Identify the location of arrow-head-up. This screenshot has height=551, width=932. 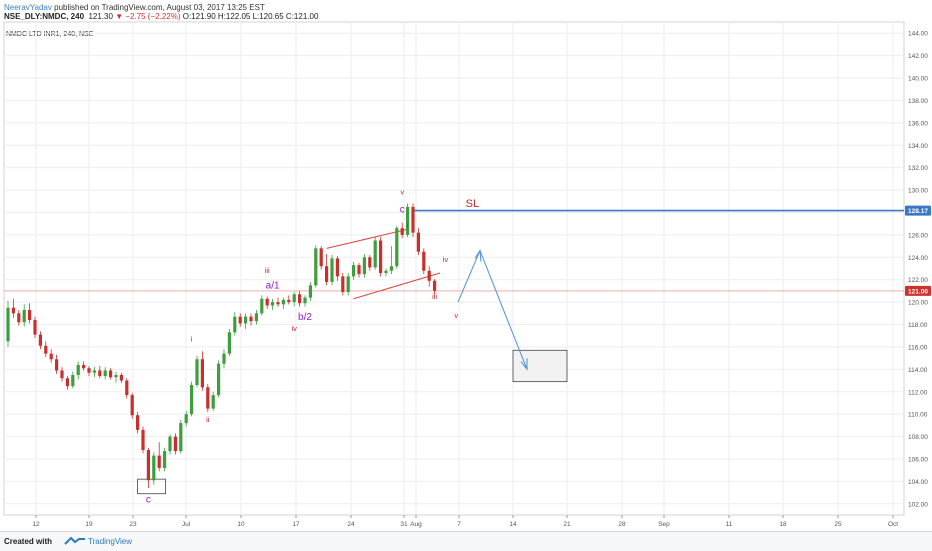
(478, 255).